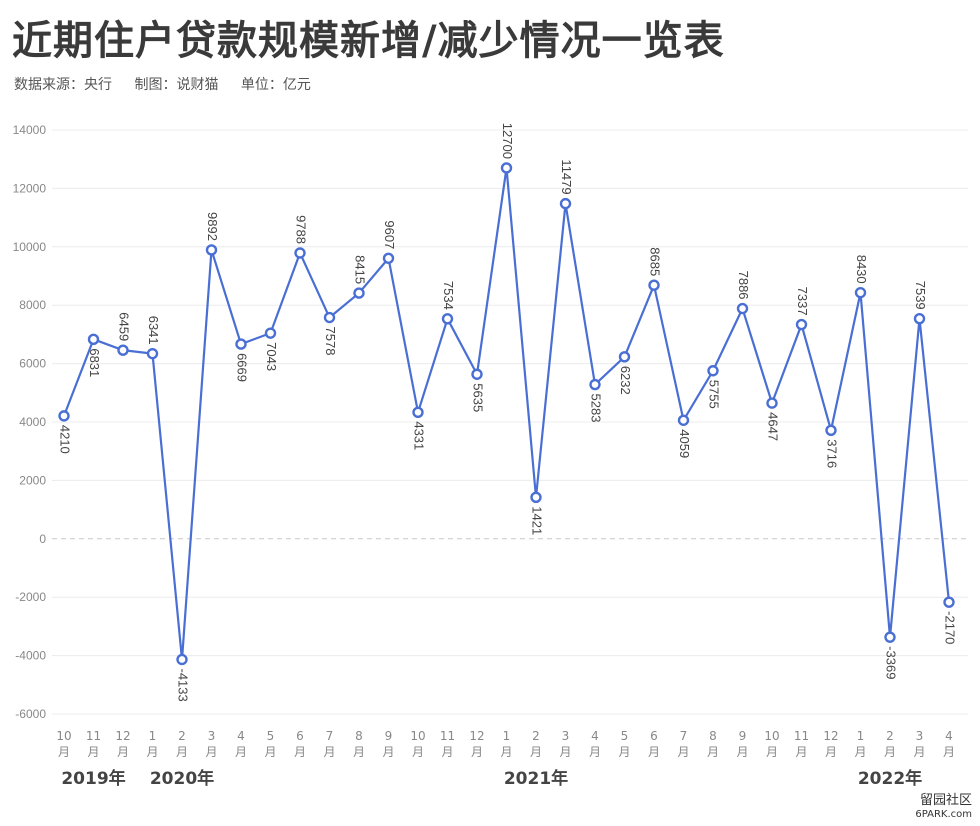  I want to click on data-label: 6669, so click(242, 367).